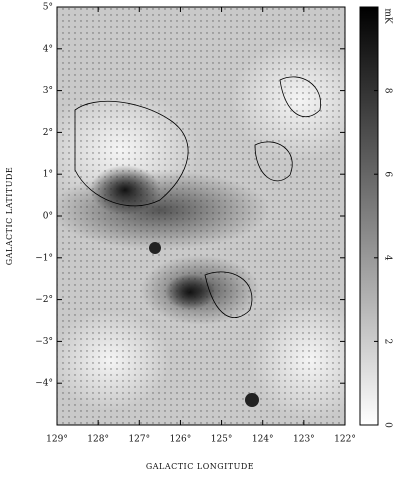  What do you see at coordinates (44, 384) in the screenshot?
I see `y-tick-label: −4°` at bounding box center [44, 384].